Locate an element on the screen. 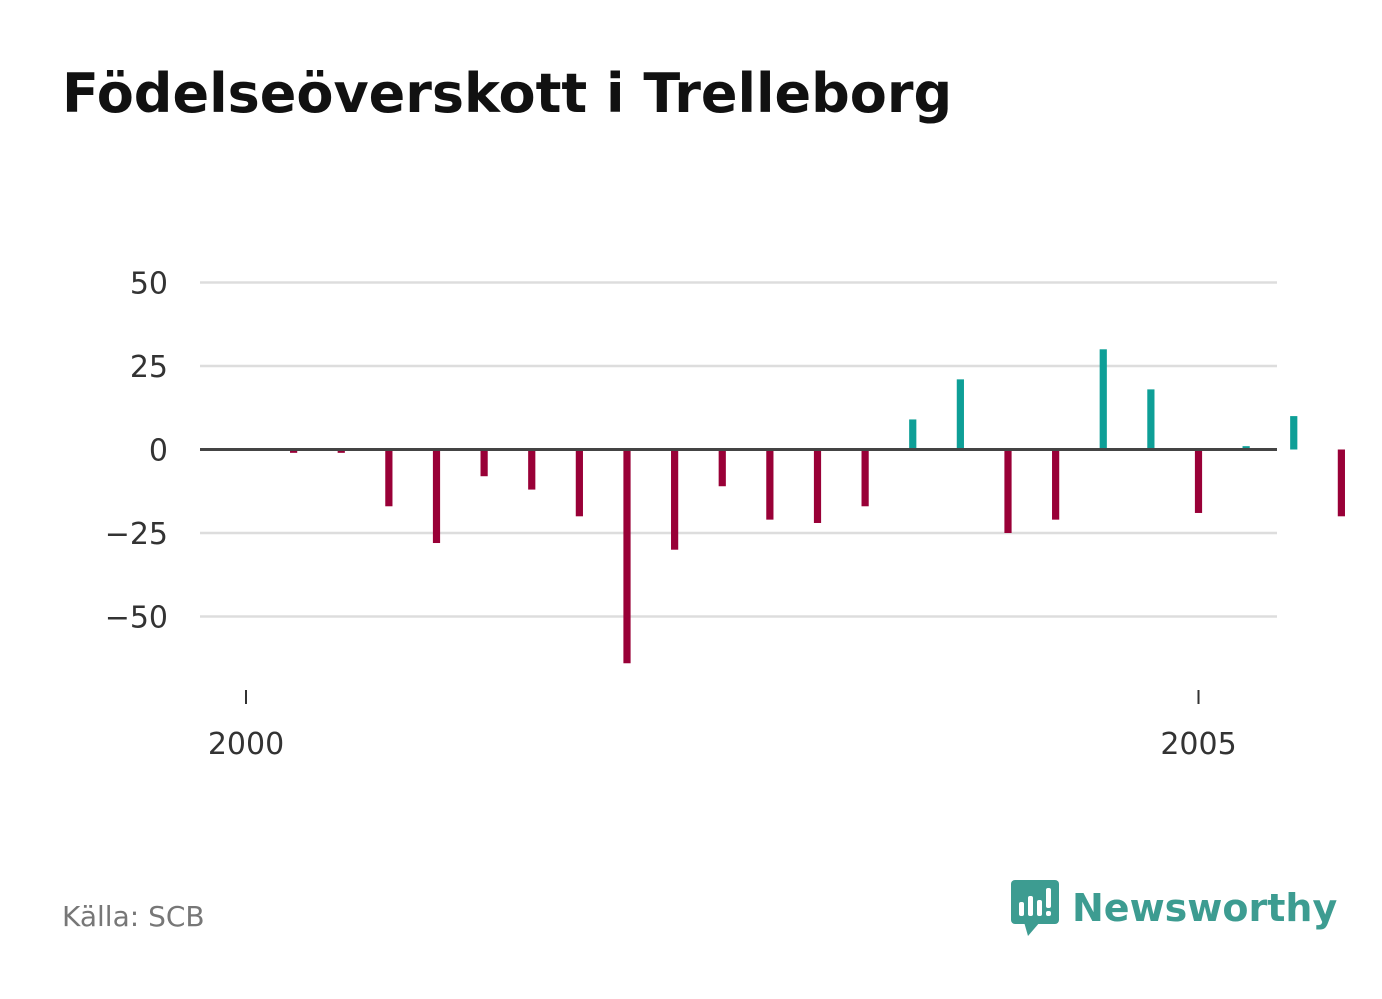 The width and height of the screenshot is (1382, 999). x-tick-label: 2005 is located at coordinates (1198, 744).